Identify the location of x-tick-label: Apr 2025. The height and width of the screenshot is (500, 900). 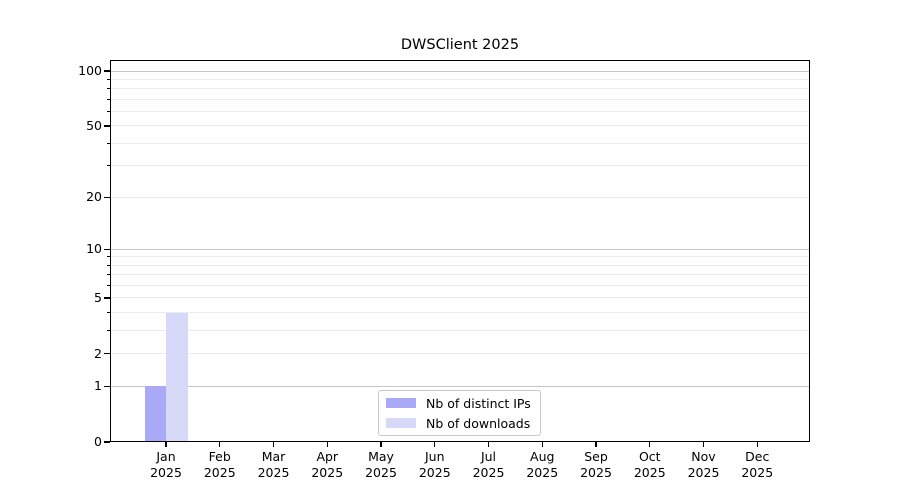
(327, 464).